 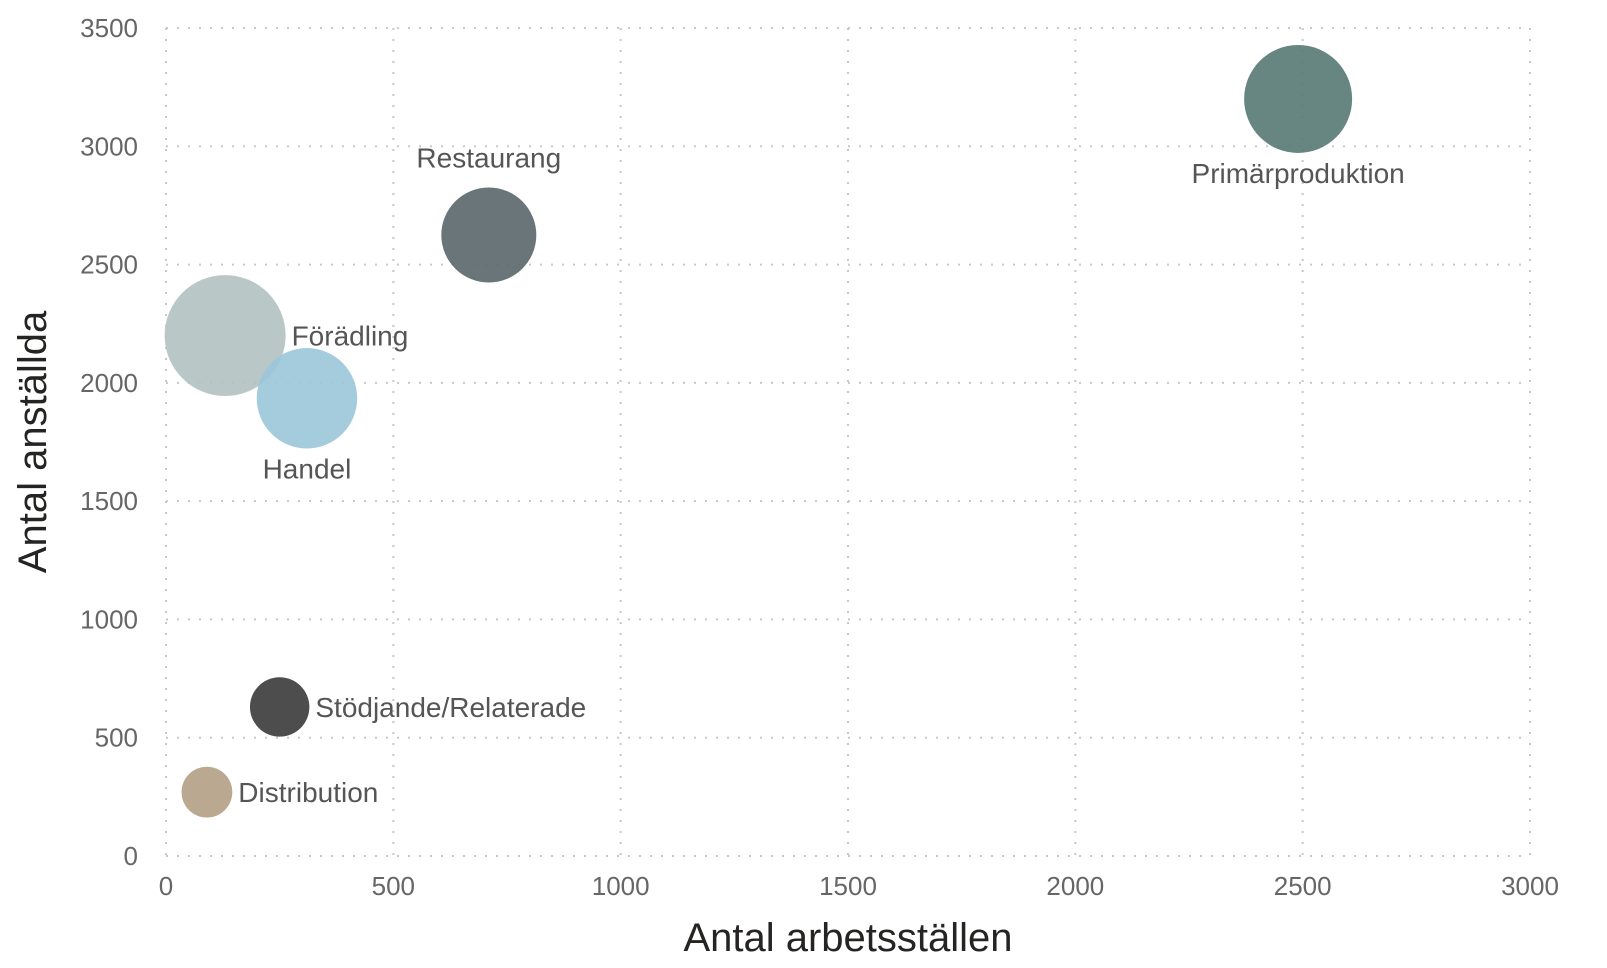 What do you see at coordinates (33, 441) in the screenshot?
I see `y-axis-title: Antal anställda` at bounding box center [33, 441].